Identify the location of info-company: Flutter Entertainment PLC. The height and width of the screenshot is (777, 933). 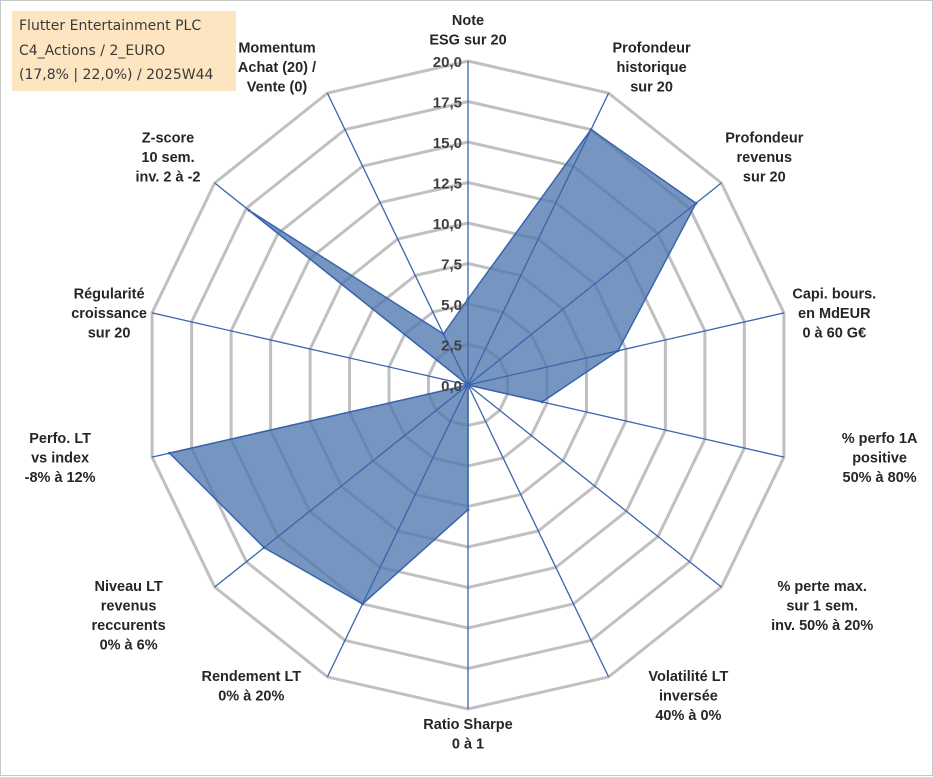
(110, 26).